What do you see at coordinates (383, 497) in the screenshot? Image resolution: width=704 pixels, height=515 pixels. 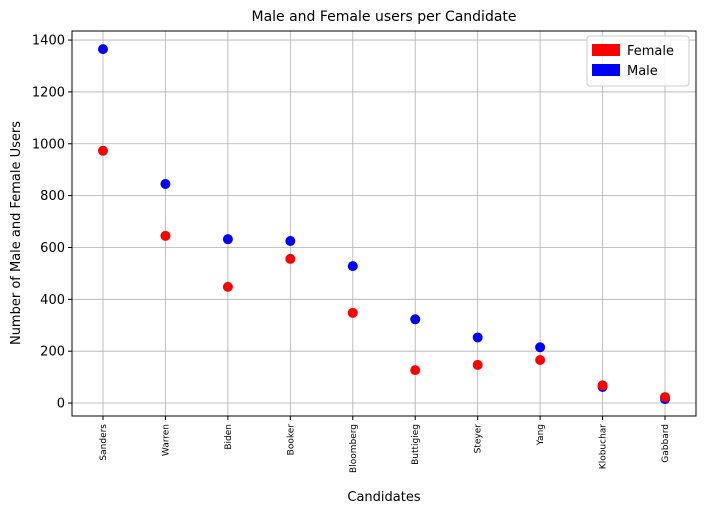 I see `x-axis-label: Candidates` at bounding box center [383, 497].